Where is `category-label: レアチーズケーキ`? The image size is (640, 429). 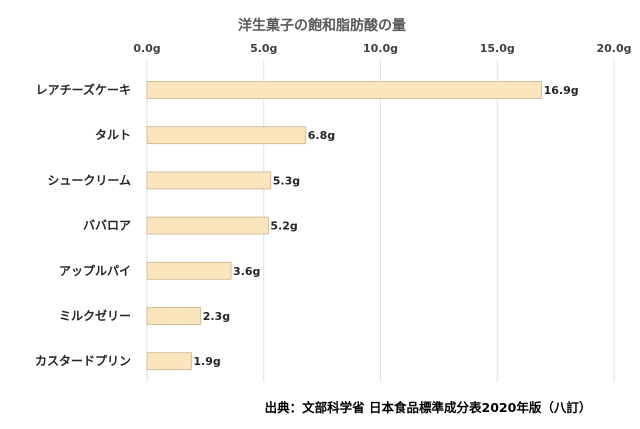 category-label: レアチーズケーキ is located at coordinates (83, 89).